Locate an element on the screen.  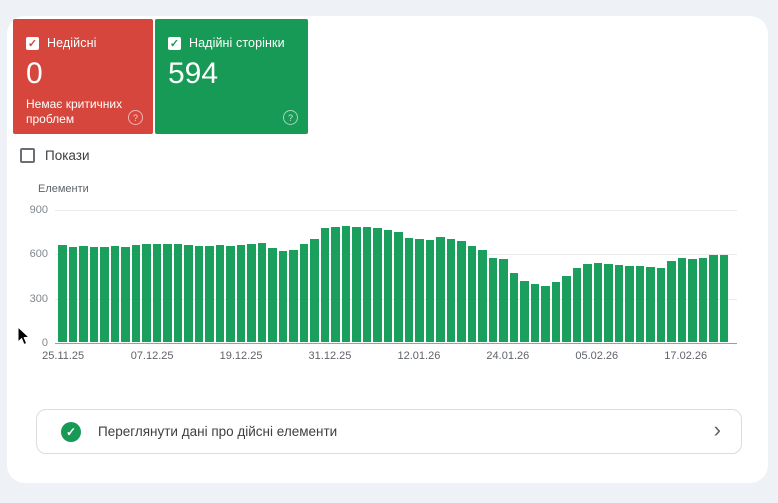
impressions-checkbox is located at coordinates (27, 155).